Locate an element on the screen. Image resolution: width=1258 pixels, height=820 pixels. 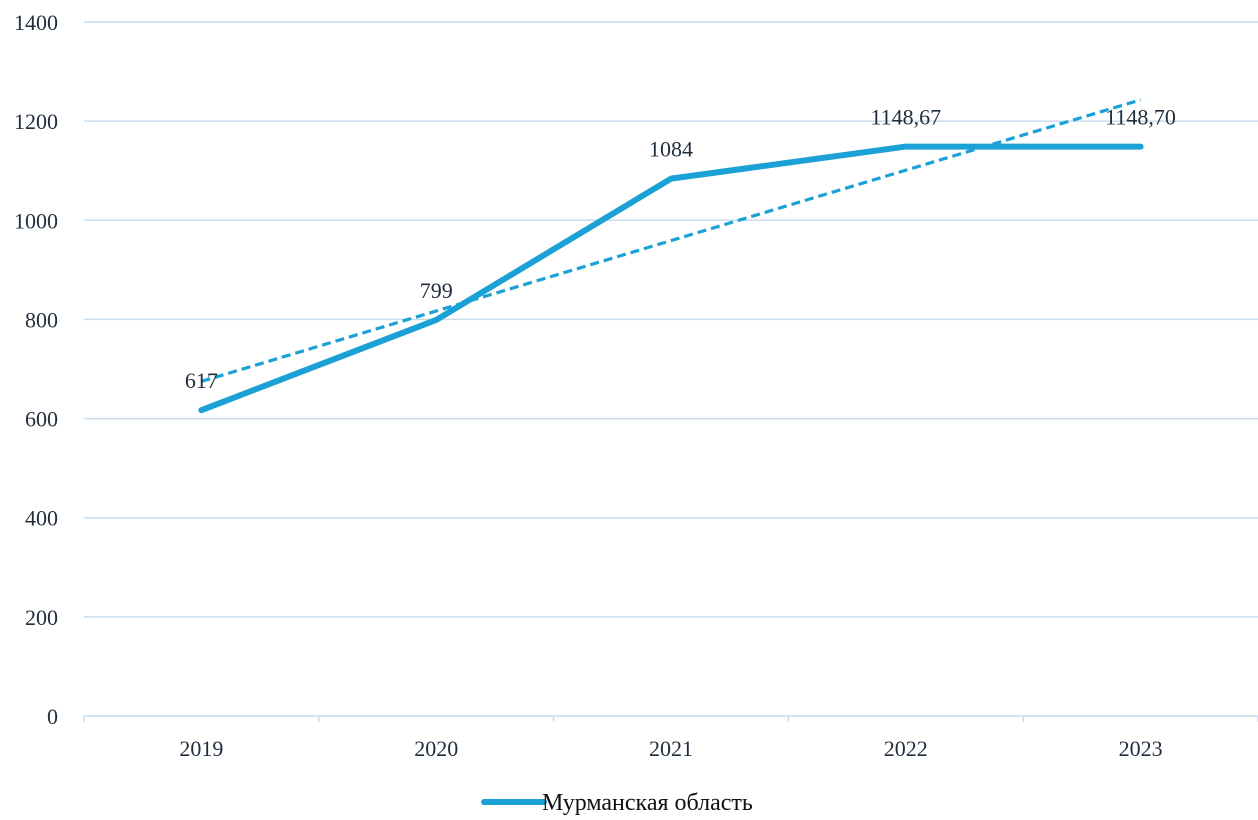
y-tick-label: 600 is located at coordinates (41, 419).